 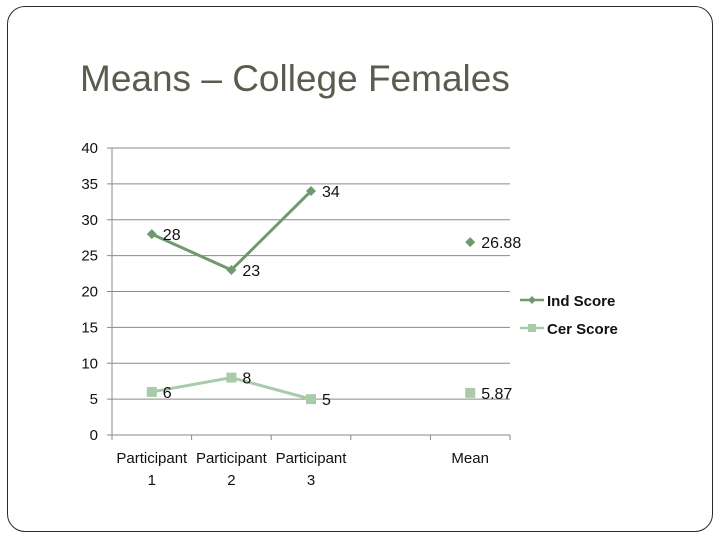 I want to click on series-0-data-label-0: 28, so click(x=172, y=235).